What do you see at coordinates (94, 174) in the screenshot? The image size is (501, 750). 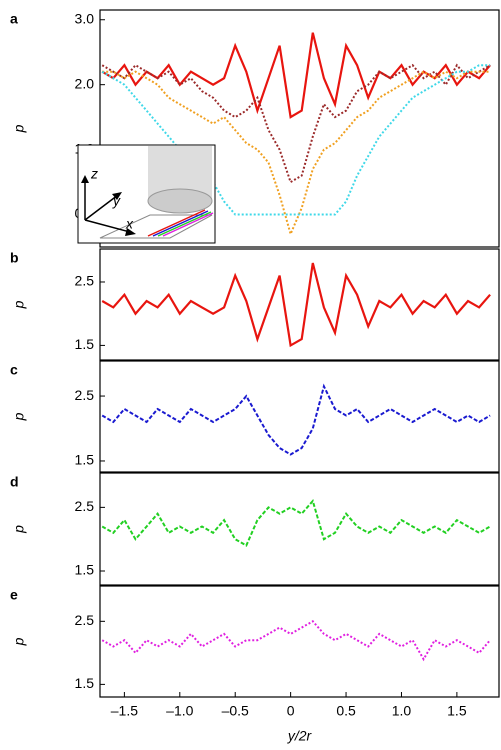 I see `inset-label: z` at bounding box center [94, 174].